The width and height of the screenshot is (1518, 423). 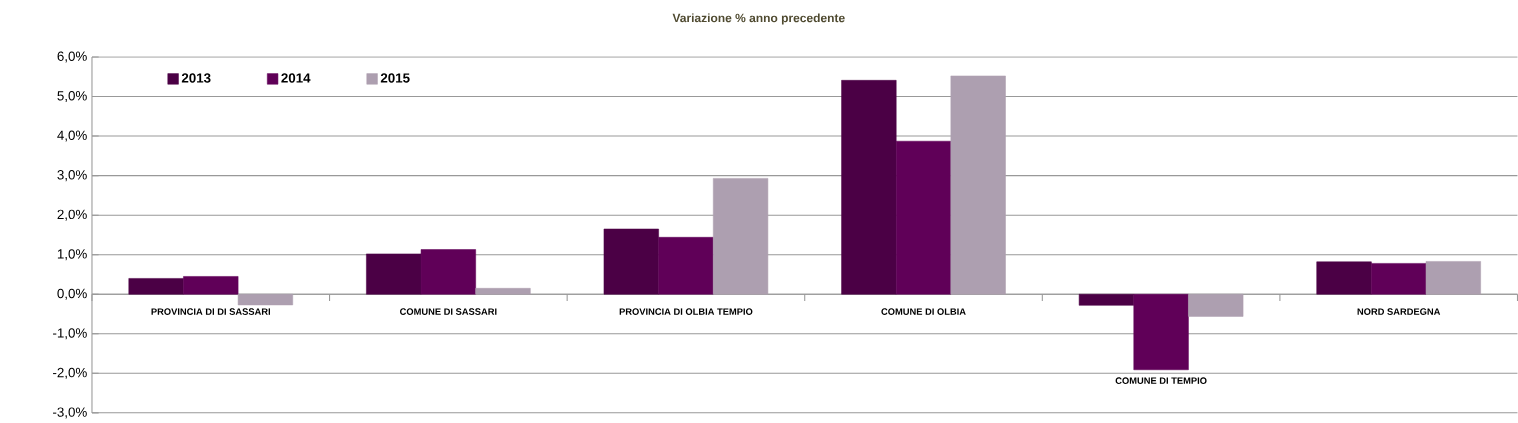 I want to click on y-tick-label: 0,0%, so click(x=72, y=294).